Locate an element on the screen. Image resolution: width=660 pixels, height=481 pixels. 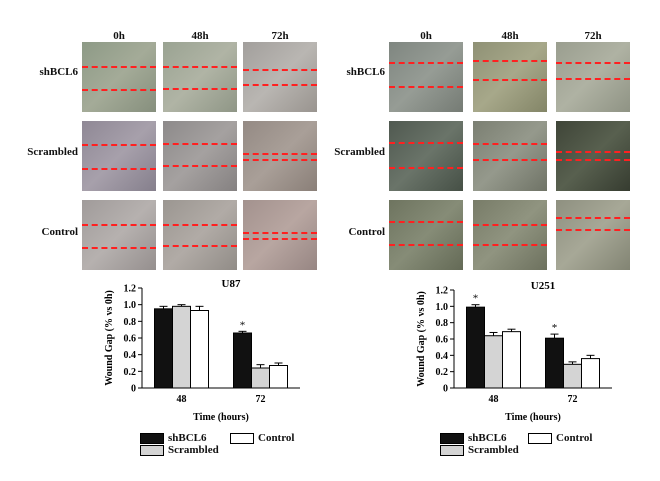
micrograph-u251-control-48h is located at coordinates (510, 235).